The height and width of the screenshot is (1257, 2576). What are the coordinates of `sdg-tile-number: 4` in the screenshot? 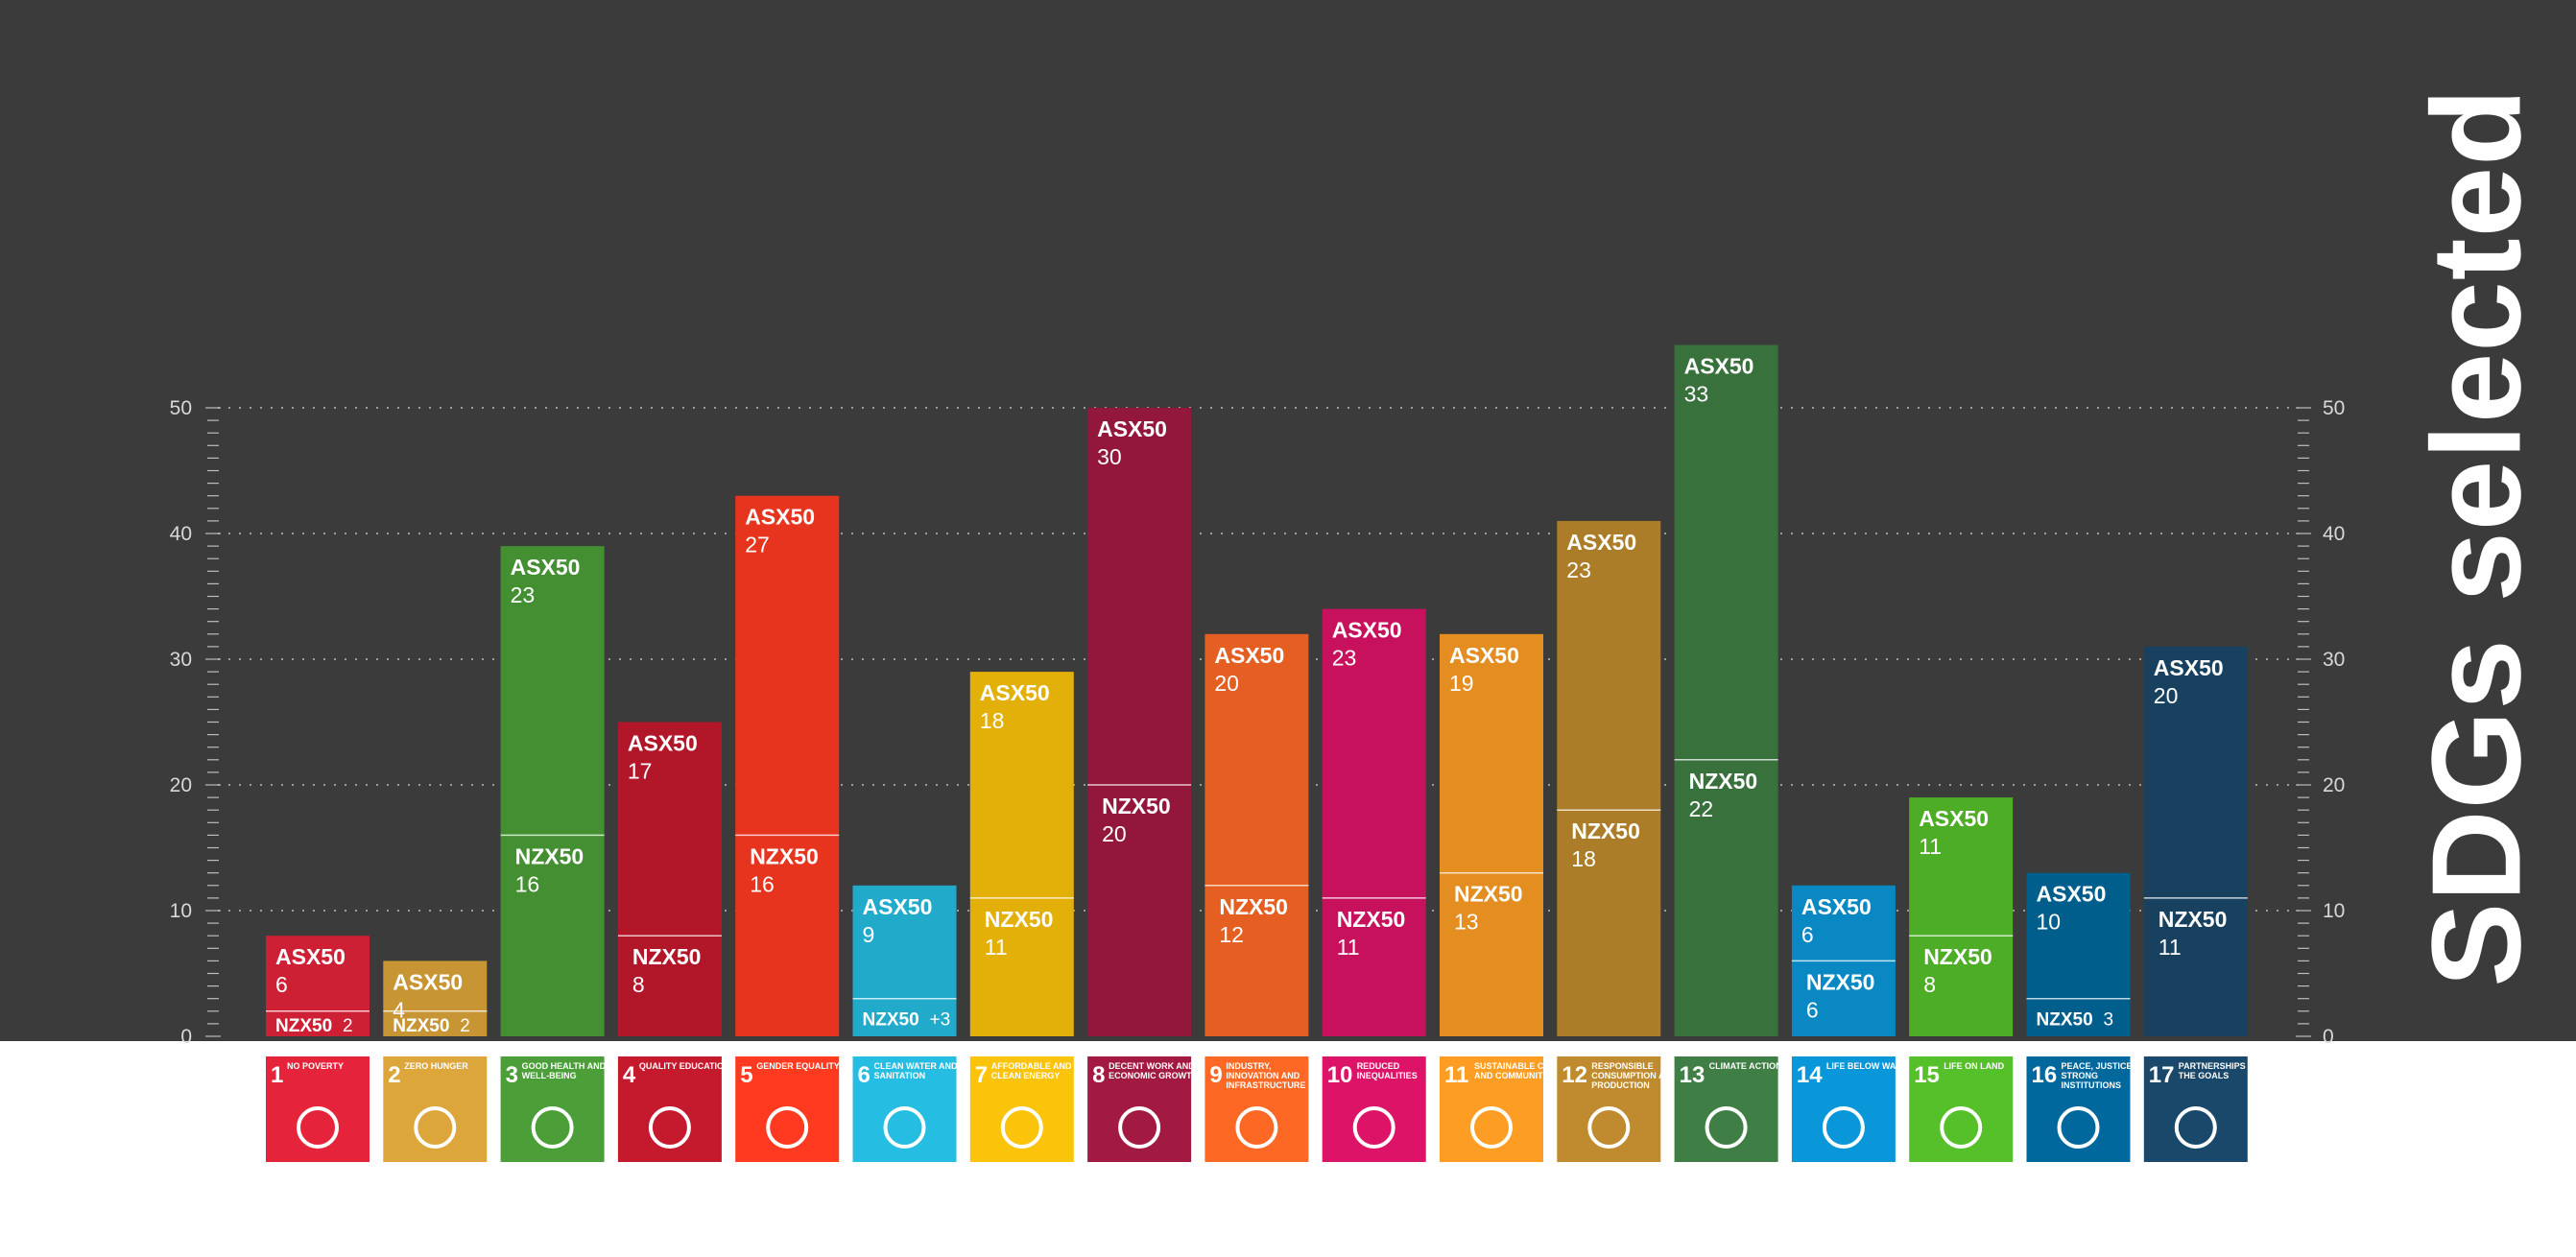 It's located at (629, 1075).